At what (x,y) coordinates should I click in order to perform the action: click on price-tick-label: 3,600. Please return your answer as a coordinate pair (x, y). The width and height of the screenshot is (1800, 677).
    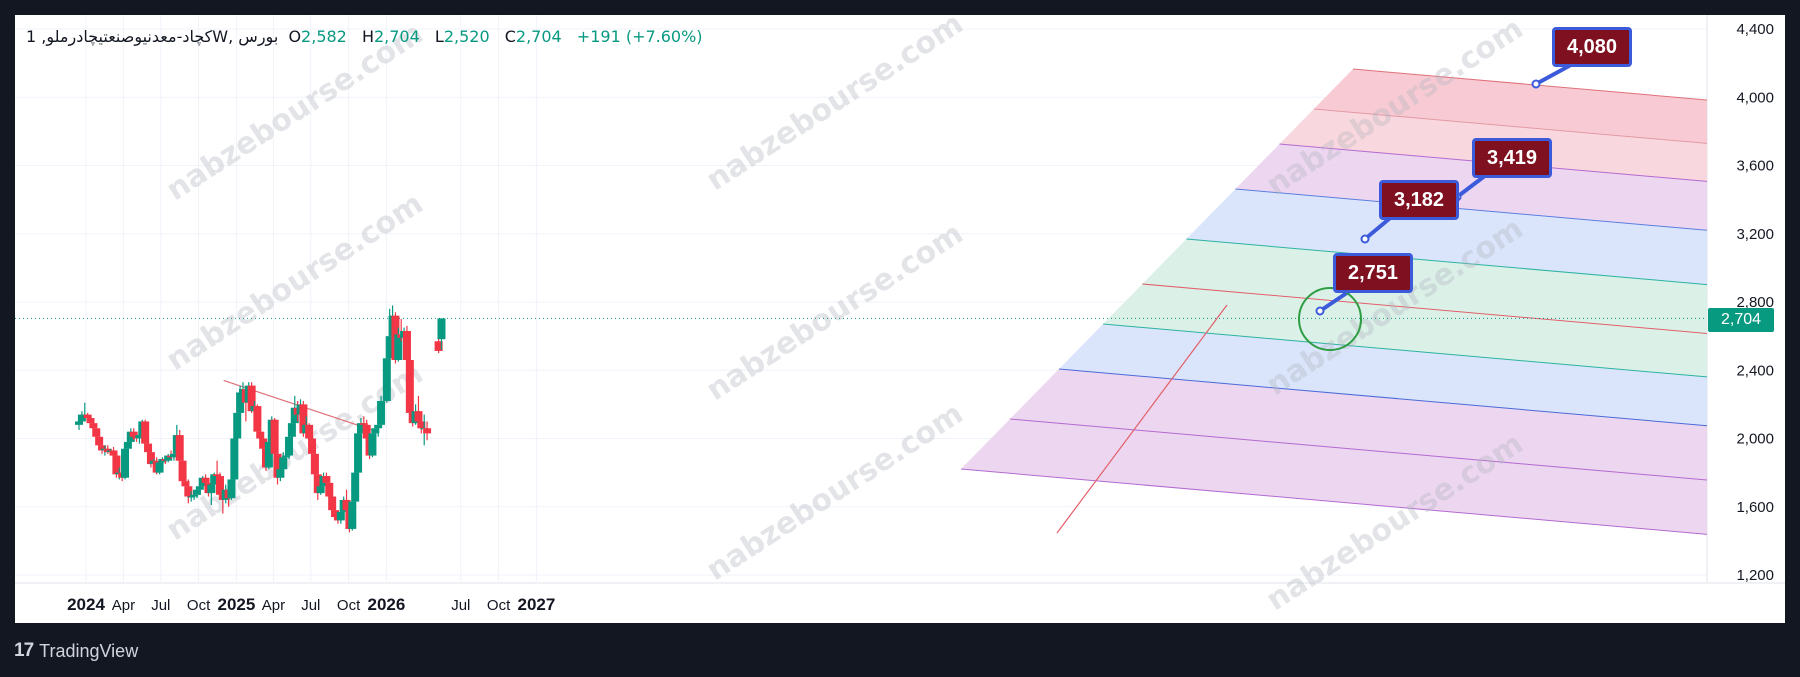
    Looking at the image, I should click on (1755, 166).